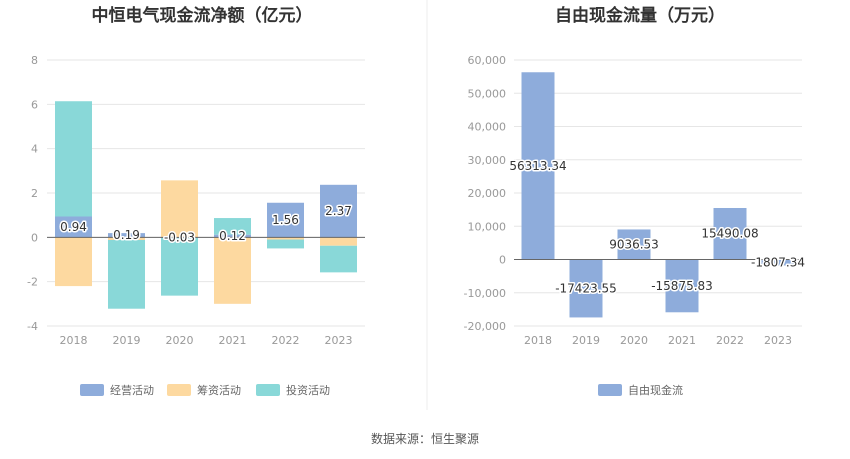 The height and width of the screenshot is (459, 850). I want to click on y-tick-label: 40,000, so click(487, 127).